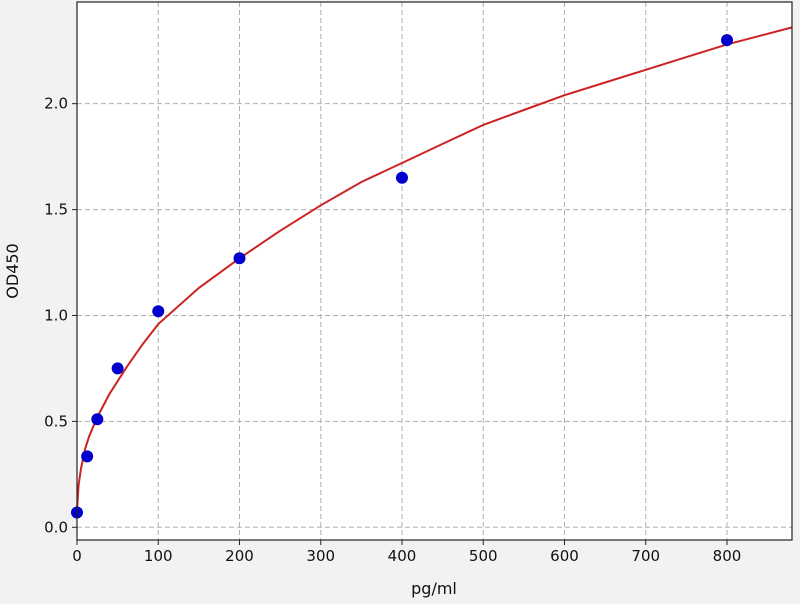  I want to click on x-tick-label: 600, so click(564, 556).